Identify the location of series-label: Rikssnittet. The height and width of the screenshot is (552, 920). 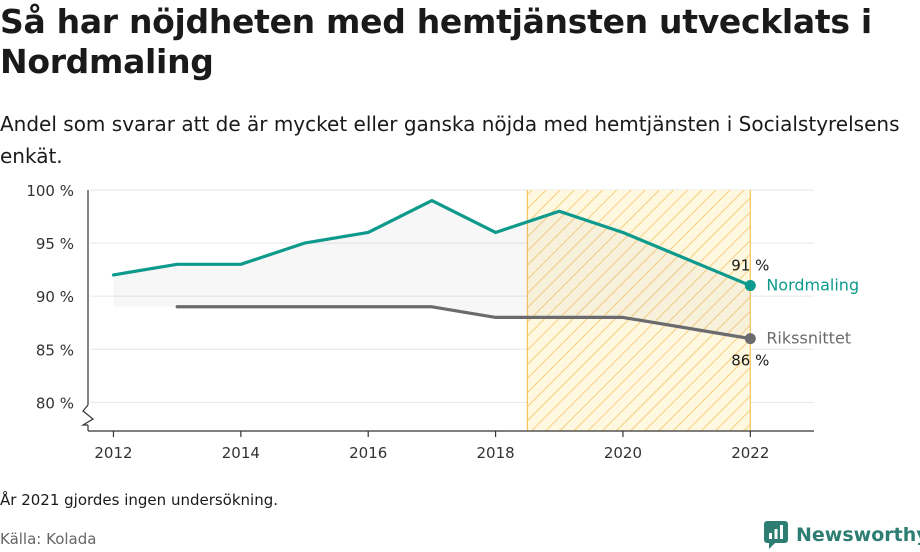
(808, 338).